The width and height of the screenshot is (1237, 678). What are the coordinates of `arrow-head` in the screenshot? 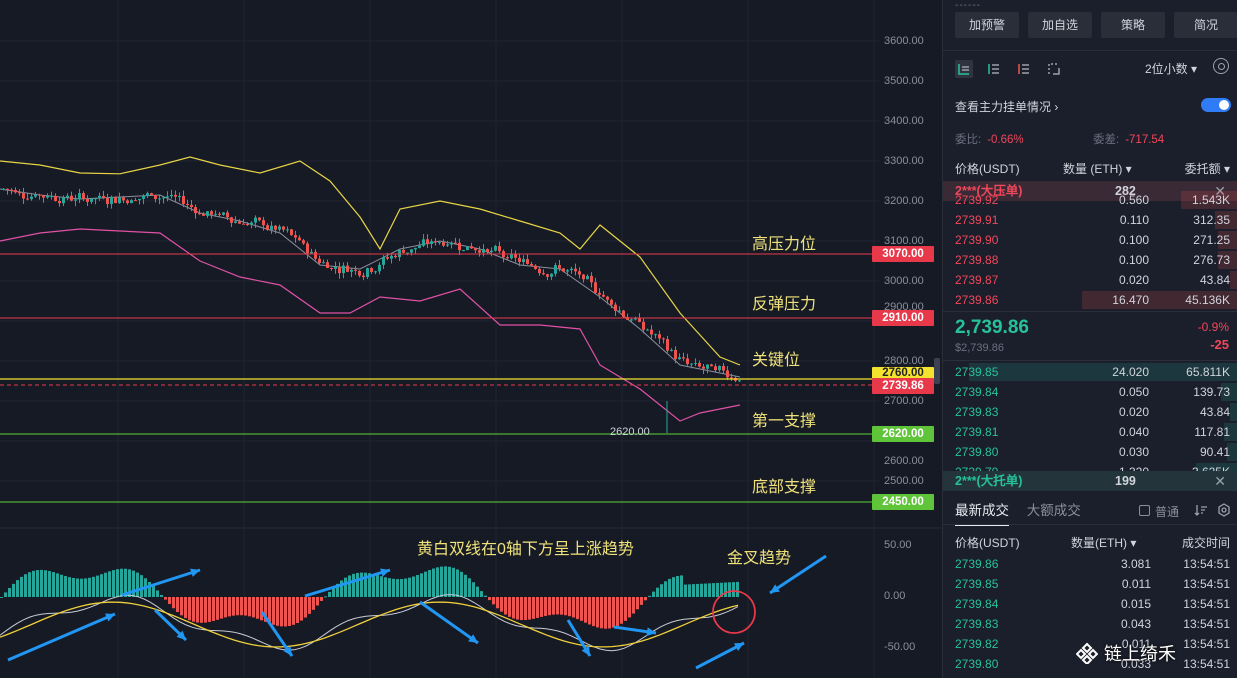 It's located at (181, 635).